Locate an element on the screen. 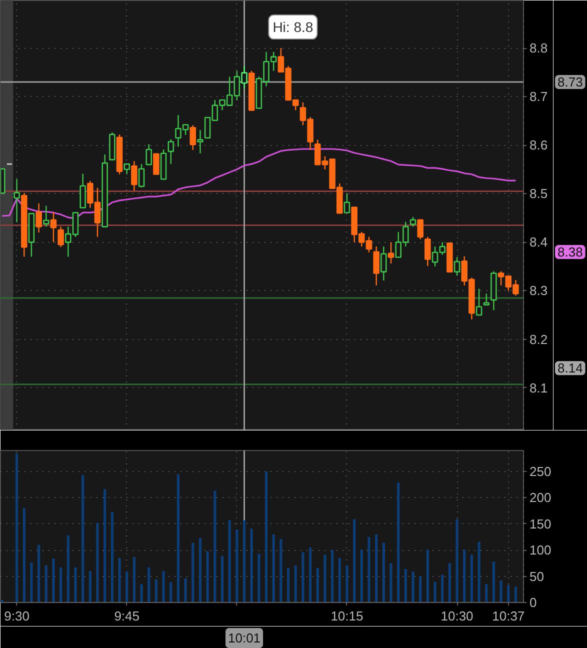 The image size is (587, 648). y-tick-label: 200 is located at coordinates (541, 498).